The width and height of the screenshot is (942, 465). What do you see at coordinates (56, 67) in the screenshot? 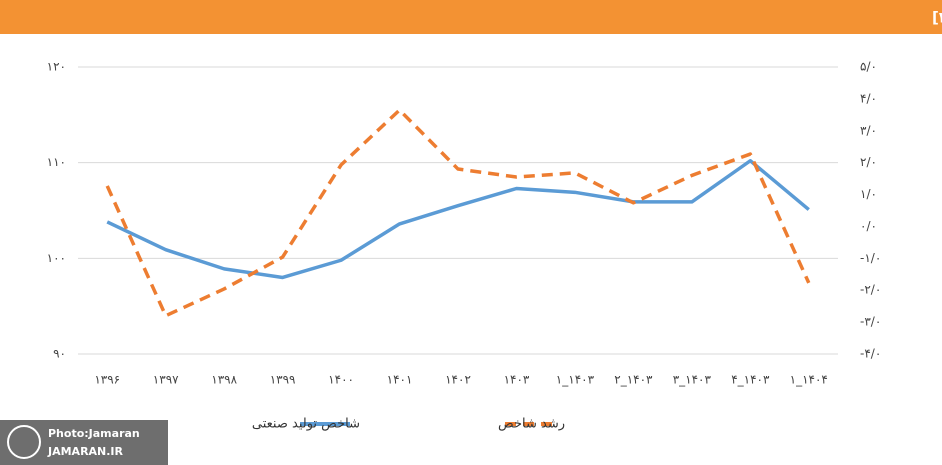
I see `y-tick-label: ۱۲۰` at bounding box center [56, 67].